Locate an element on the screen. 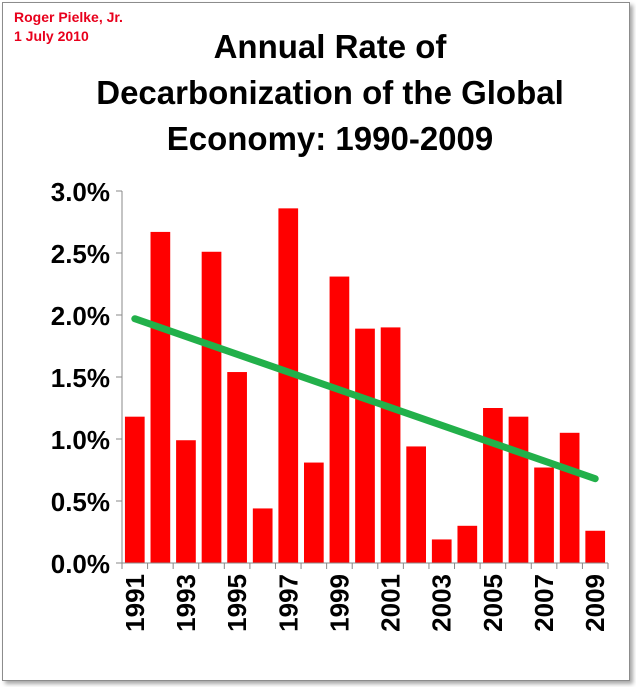 This screenshot has width=636, height=687. bar-1997 is located at coordinates (288, 386).